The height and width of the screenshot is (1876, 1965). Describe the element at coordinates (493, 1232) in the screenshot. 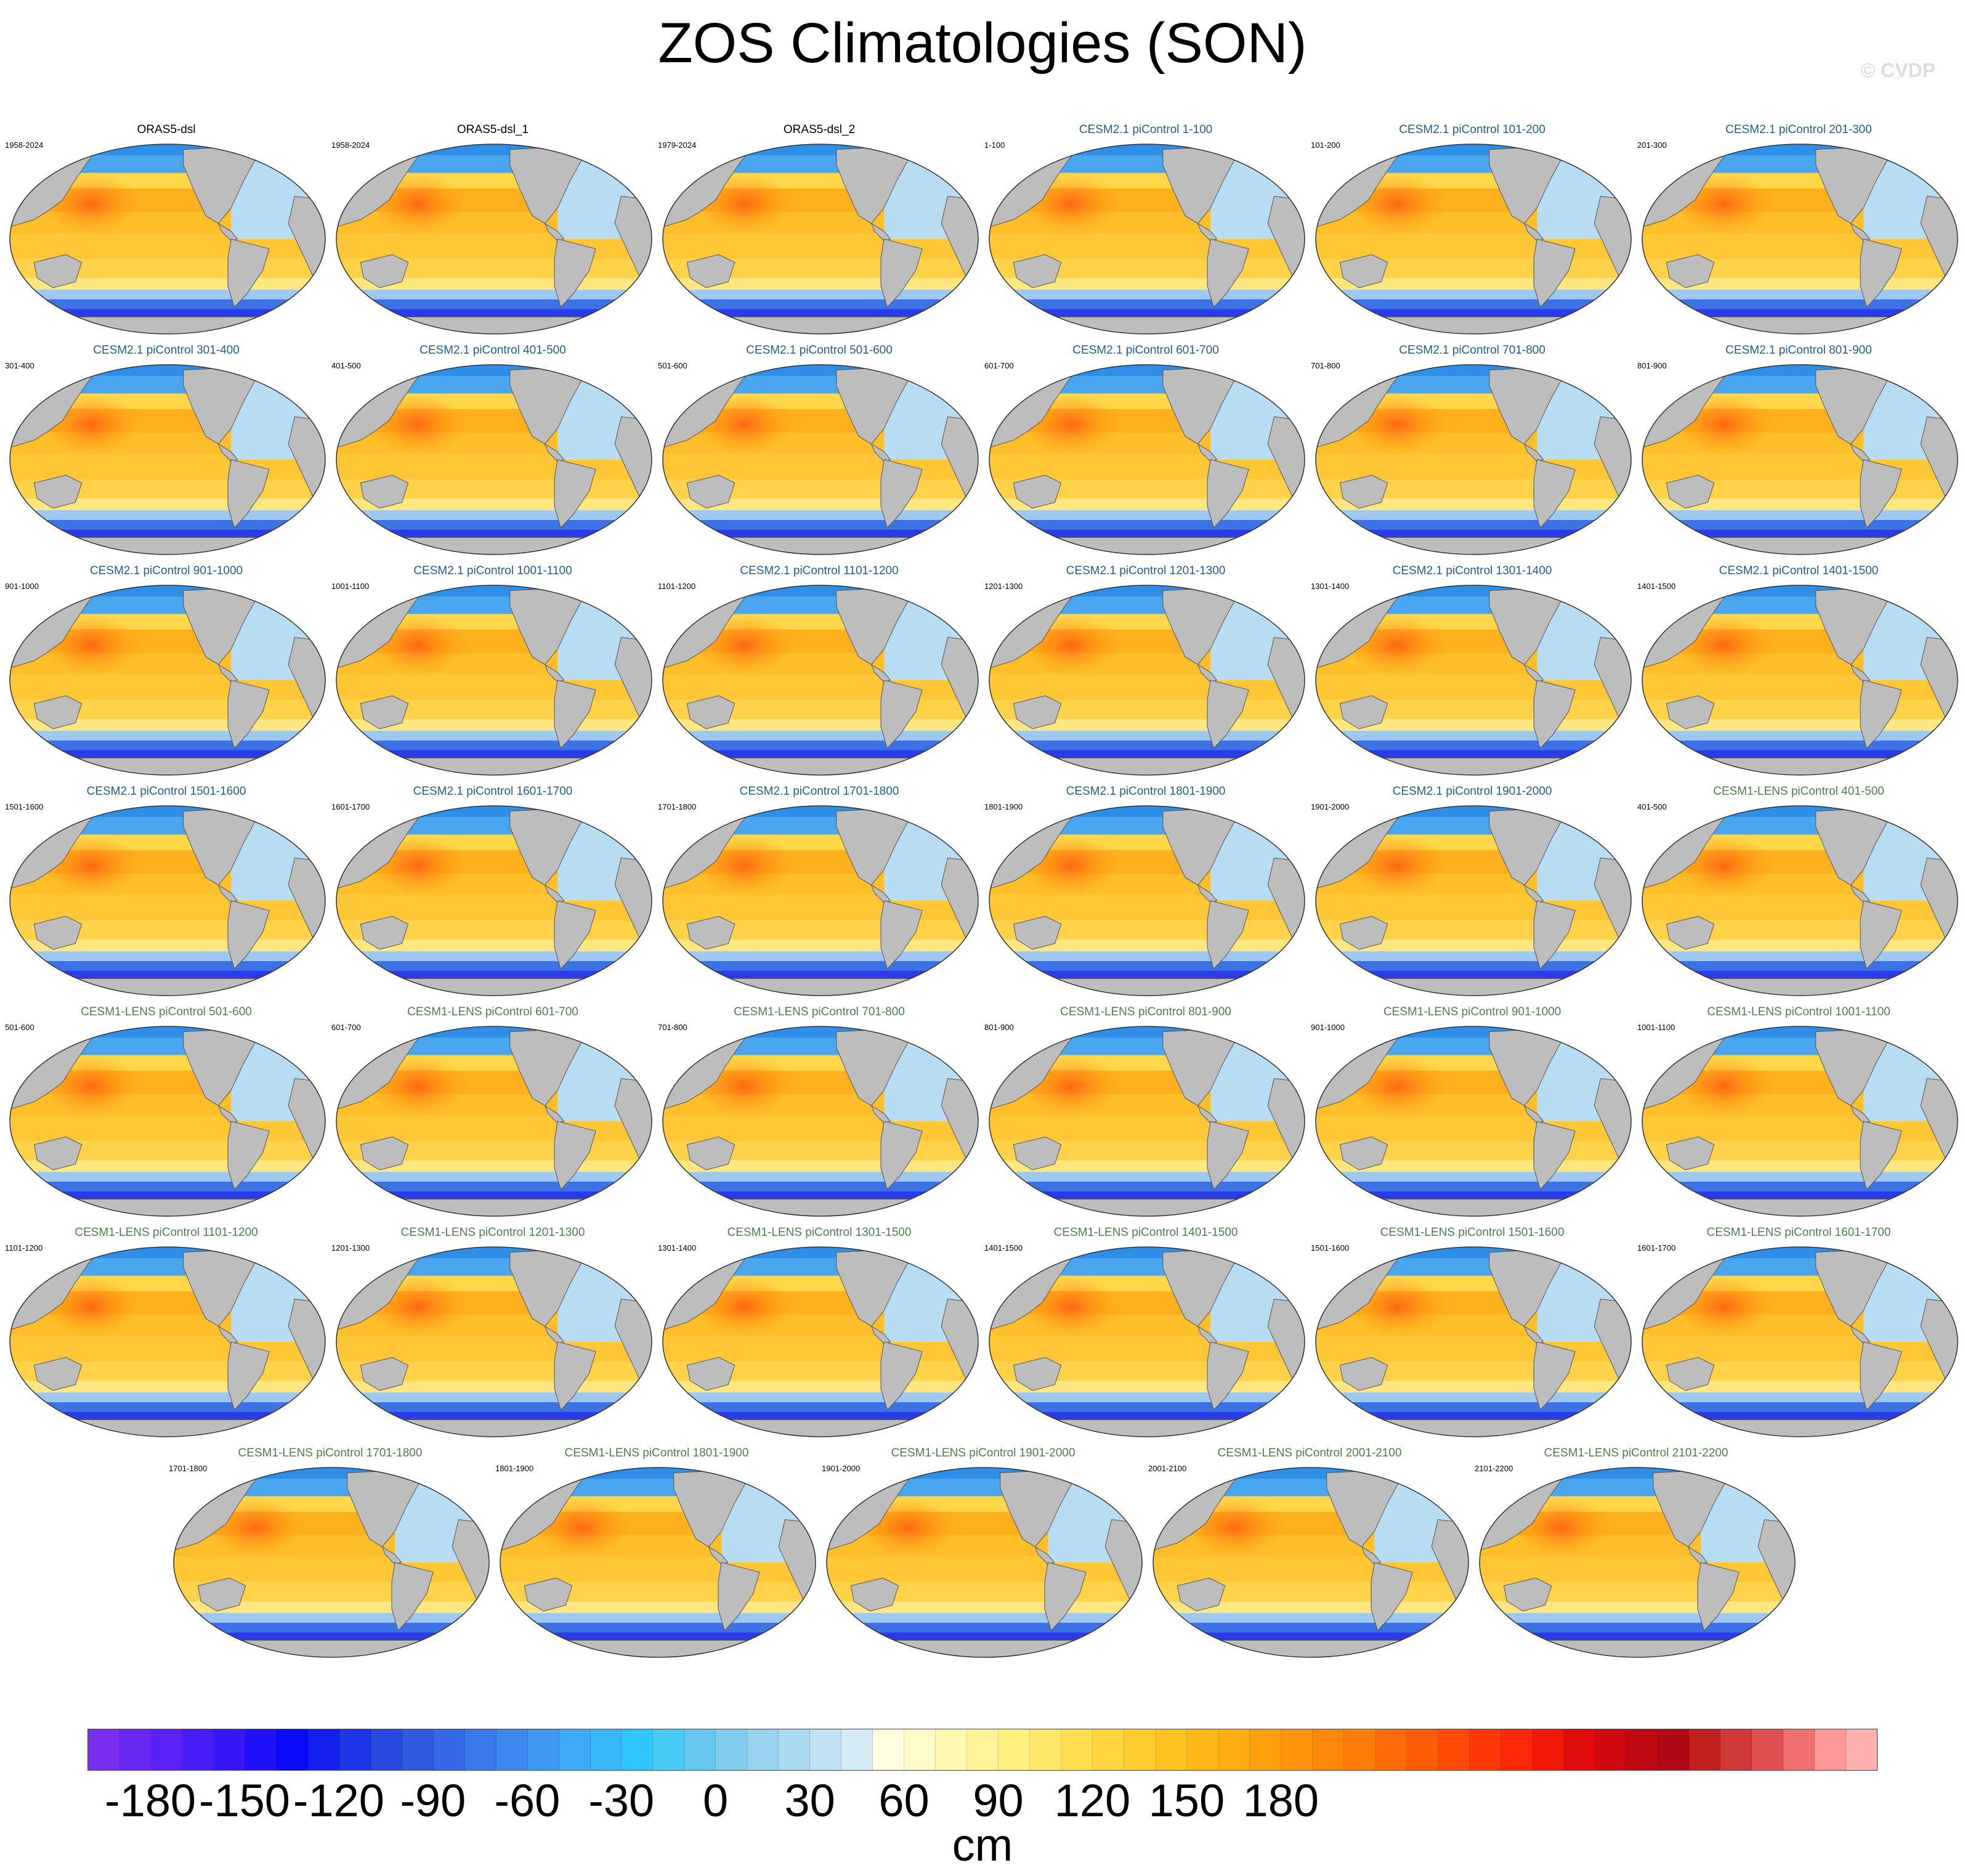

I see `panel-title: CESM1-LENS piControl 1201-1300` at that location.